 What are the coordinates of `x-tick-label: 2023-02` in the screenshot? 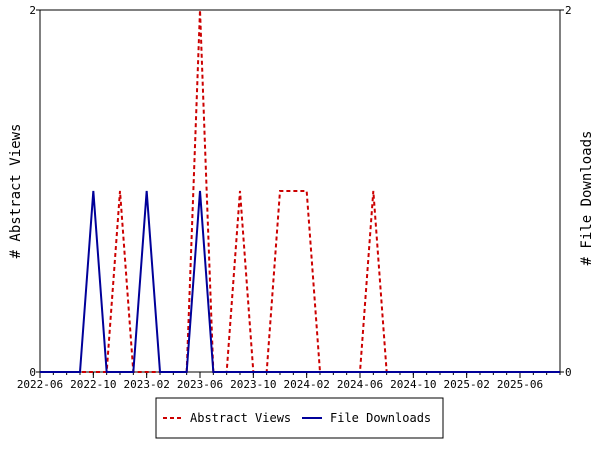 It's located at (146, 384).